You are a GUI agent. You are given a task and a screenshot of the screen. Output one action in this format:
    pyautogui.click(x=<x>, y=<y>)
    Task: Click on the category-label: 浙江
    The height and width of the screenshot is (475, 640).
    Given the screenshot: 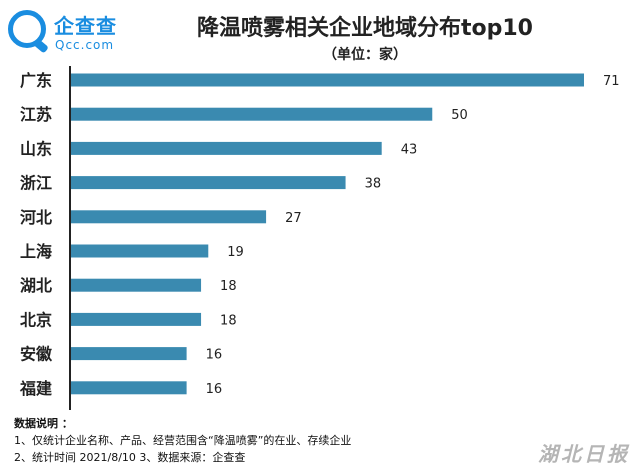 What is the action you would take?
    pyautogui.click(x=36, y=183)
    